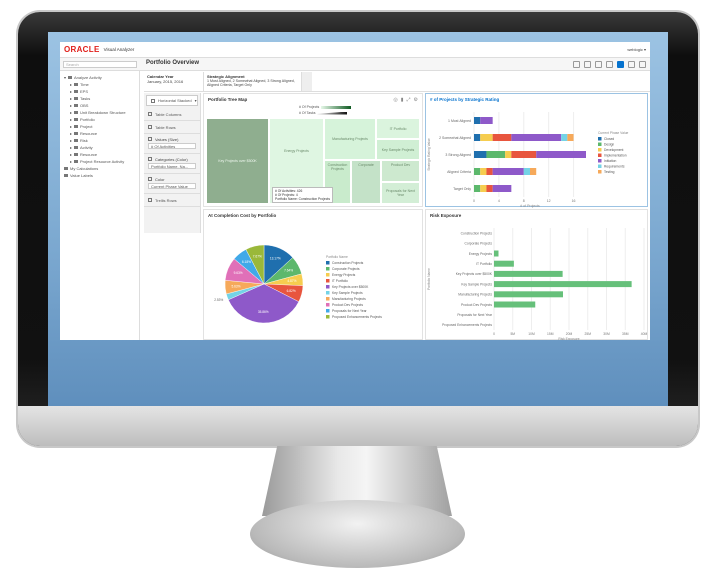 This screenshot has width=715, height=576. What do you see at coordinates (408, 100) in the screenshot?
I see `maximize-icon: ⤢` at bounding box center [408, 100].